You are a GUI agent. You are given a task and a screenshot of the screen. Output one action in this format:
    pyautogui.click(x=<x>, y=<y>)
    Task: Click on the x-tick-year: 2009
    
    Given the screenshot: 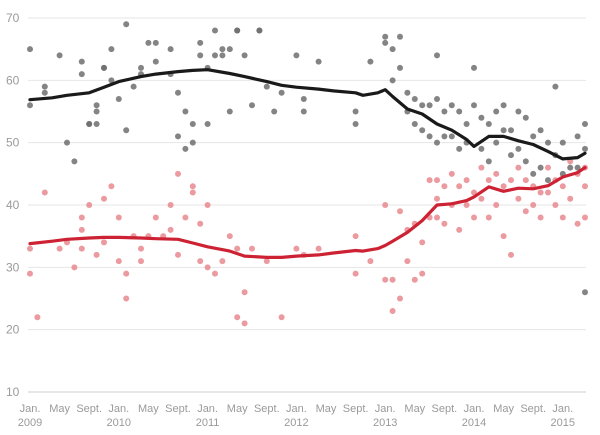 What is the action you would take?
    pyautogui.click(x=30, y=423)
    